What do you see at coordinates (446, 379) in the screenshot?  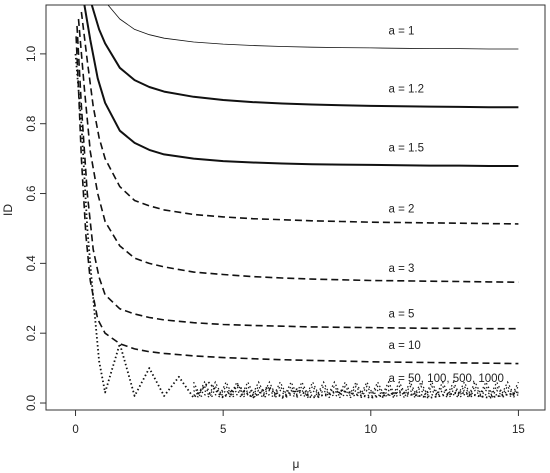 I see `series-label-8: a = 50, 100, 500, 1000` at bounding box center [446, 379].